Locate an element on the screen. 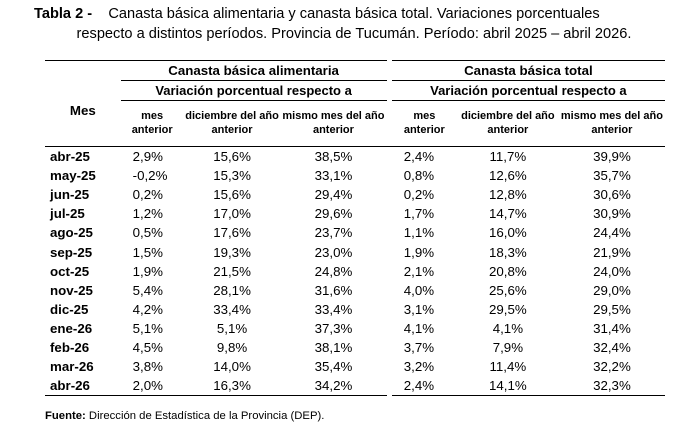 This screenshot has width=693, height=434. table-cell: 1,7% is located at coordinates (419, 214).